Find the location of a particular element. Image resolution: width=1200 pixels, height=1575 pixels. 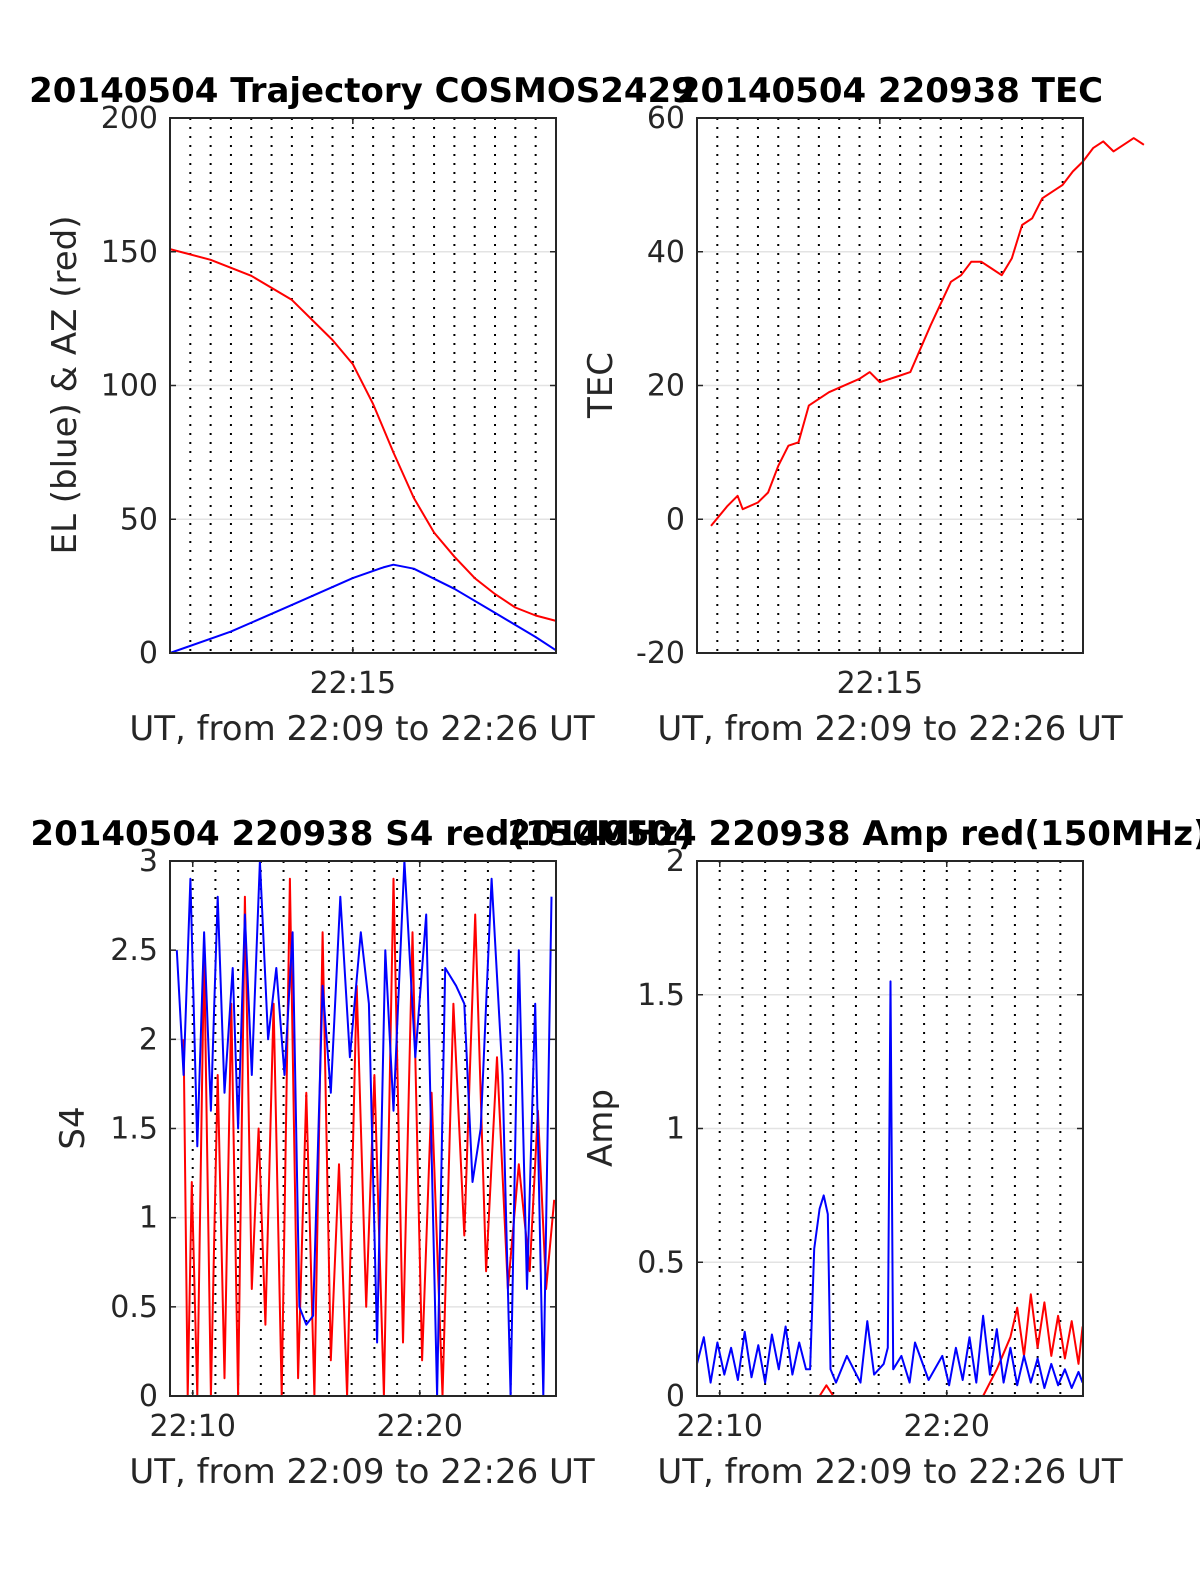

chart-title: 20140504 220938 S4 red(150MHz) is located at coordinates (361, 834).